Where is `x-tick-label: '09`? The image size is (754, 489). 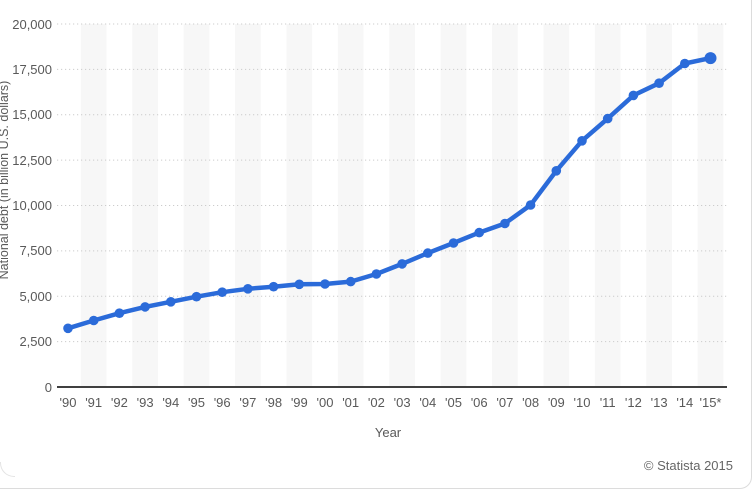
x-tick-label: '09 is located at coordinates (556, 402).